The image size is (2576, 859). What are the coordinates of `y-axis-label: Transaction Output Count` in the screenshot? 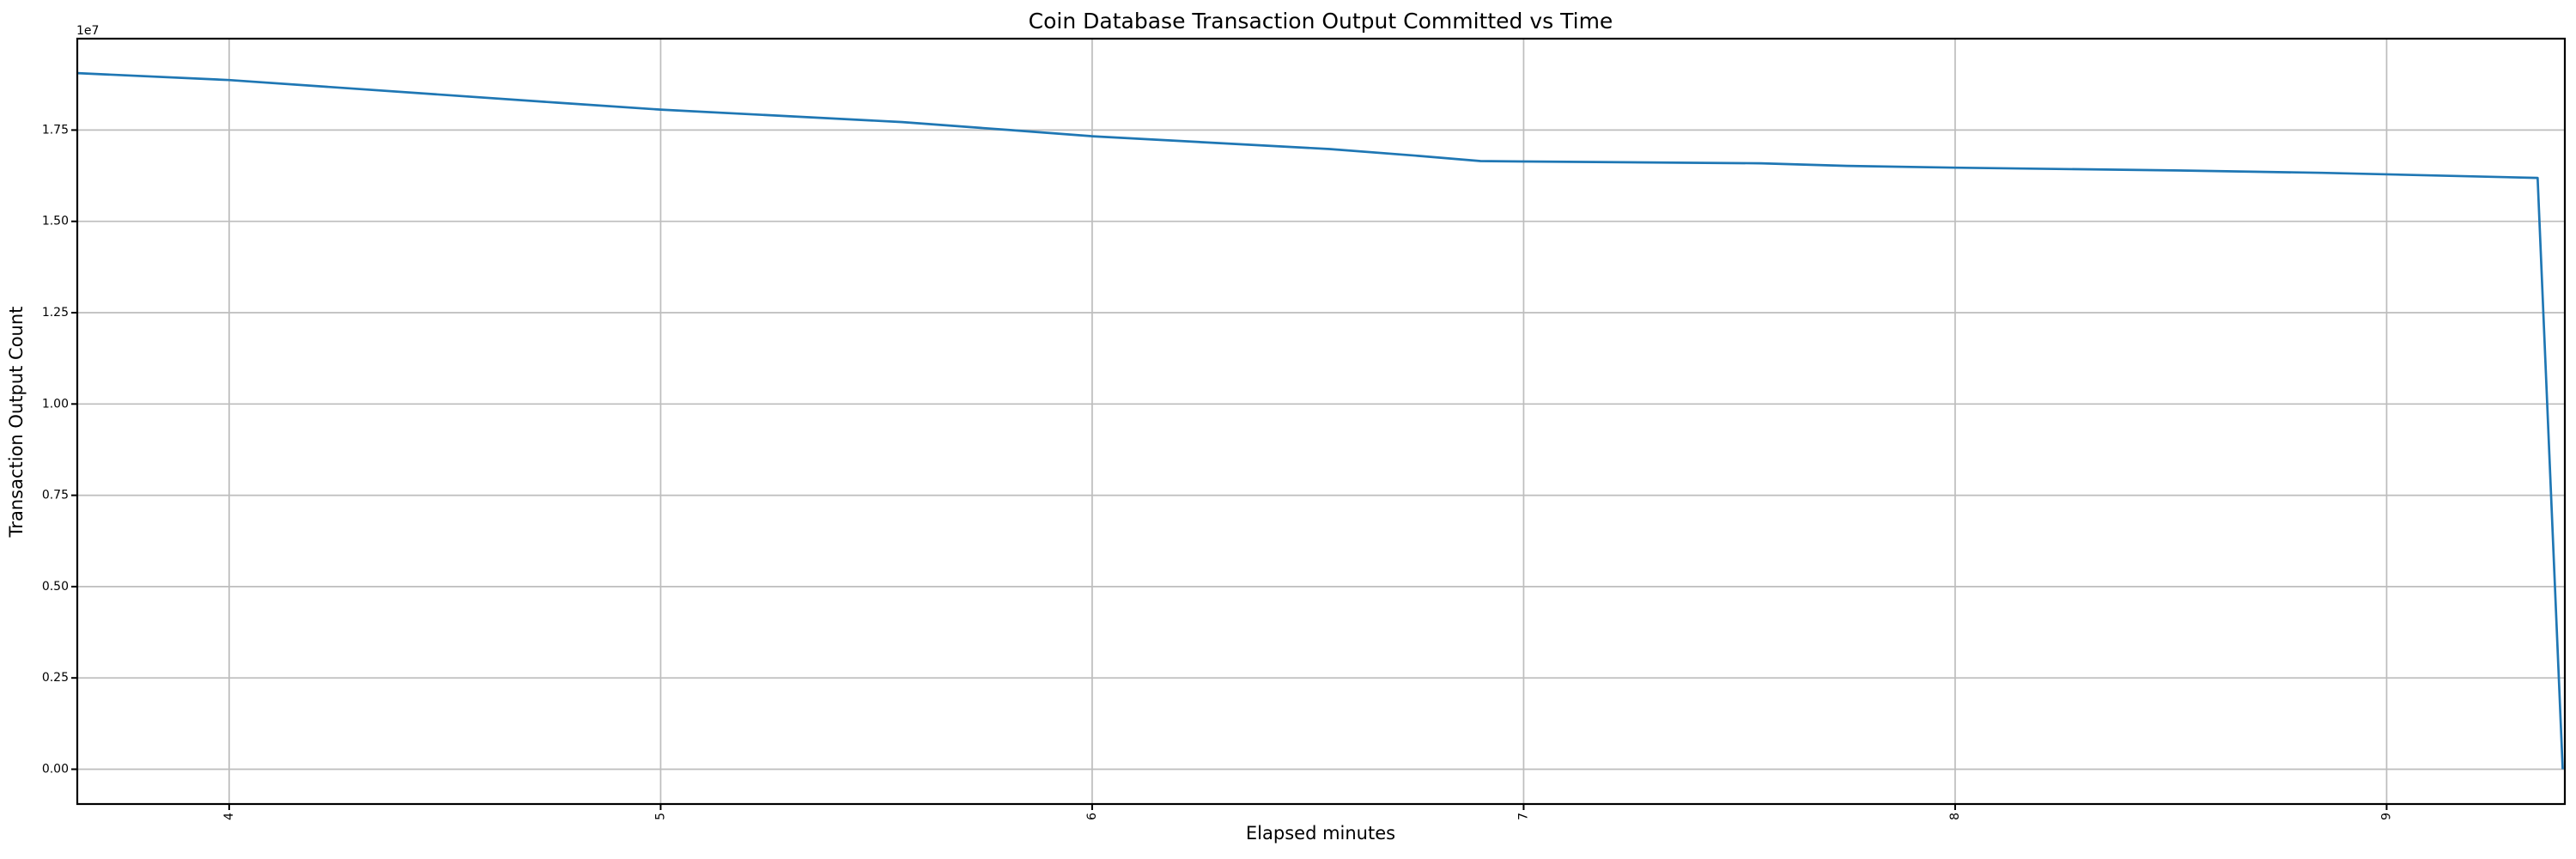 It's located at (16, 423).